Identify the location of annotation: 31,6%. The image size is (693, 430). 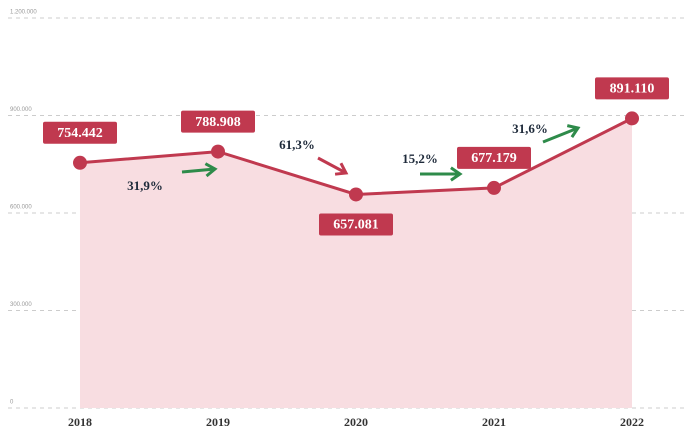
(530, 128).